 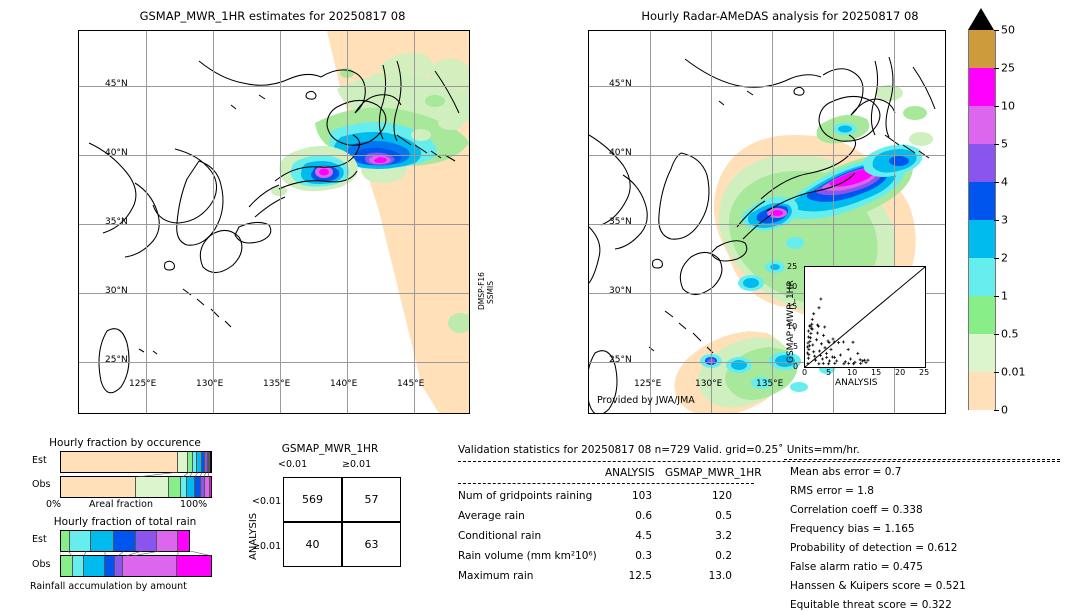 I want to click on contingency-col-label-lt: <0.01, so click(x=293, y=464).